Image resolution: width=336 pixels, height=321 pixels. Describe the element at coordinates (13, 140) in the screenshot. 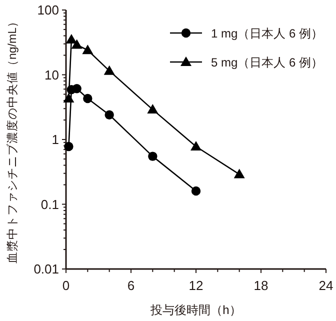

I see `y-axis-title: 血漿中トファシチニブ濃度の中央値（ng/mL）` at that location.